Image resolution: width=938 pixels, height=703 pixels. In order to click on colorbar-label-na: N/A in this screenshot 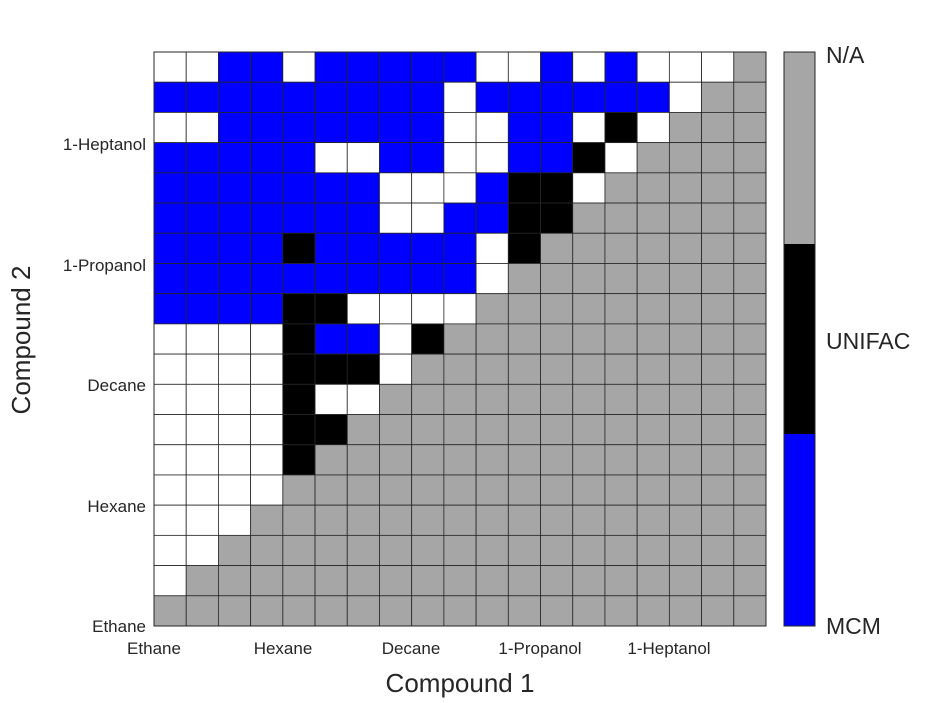, I will do `click(845, 55)`.